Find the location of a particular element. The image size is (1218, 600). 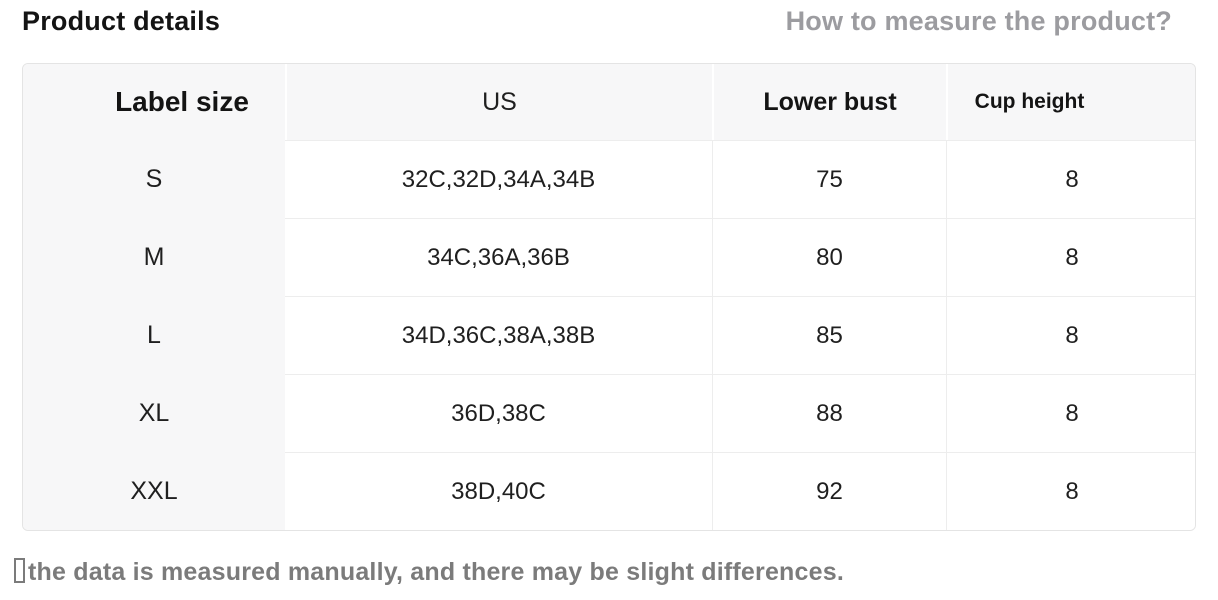

cell-label-size: XL is located at coordinates (154, 413).